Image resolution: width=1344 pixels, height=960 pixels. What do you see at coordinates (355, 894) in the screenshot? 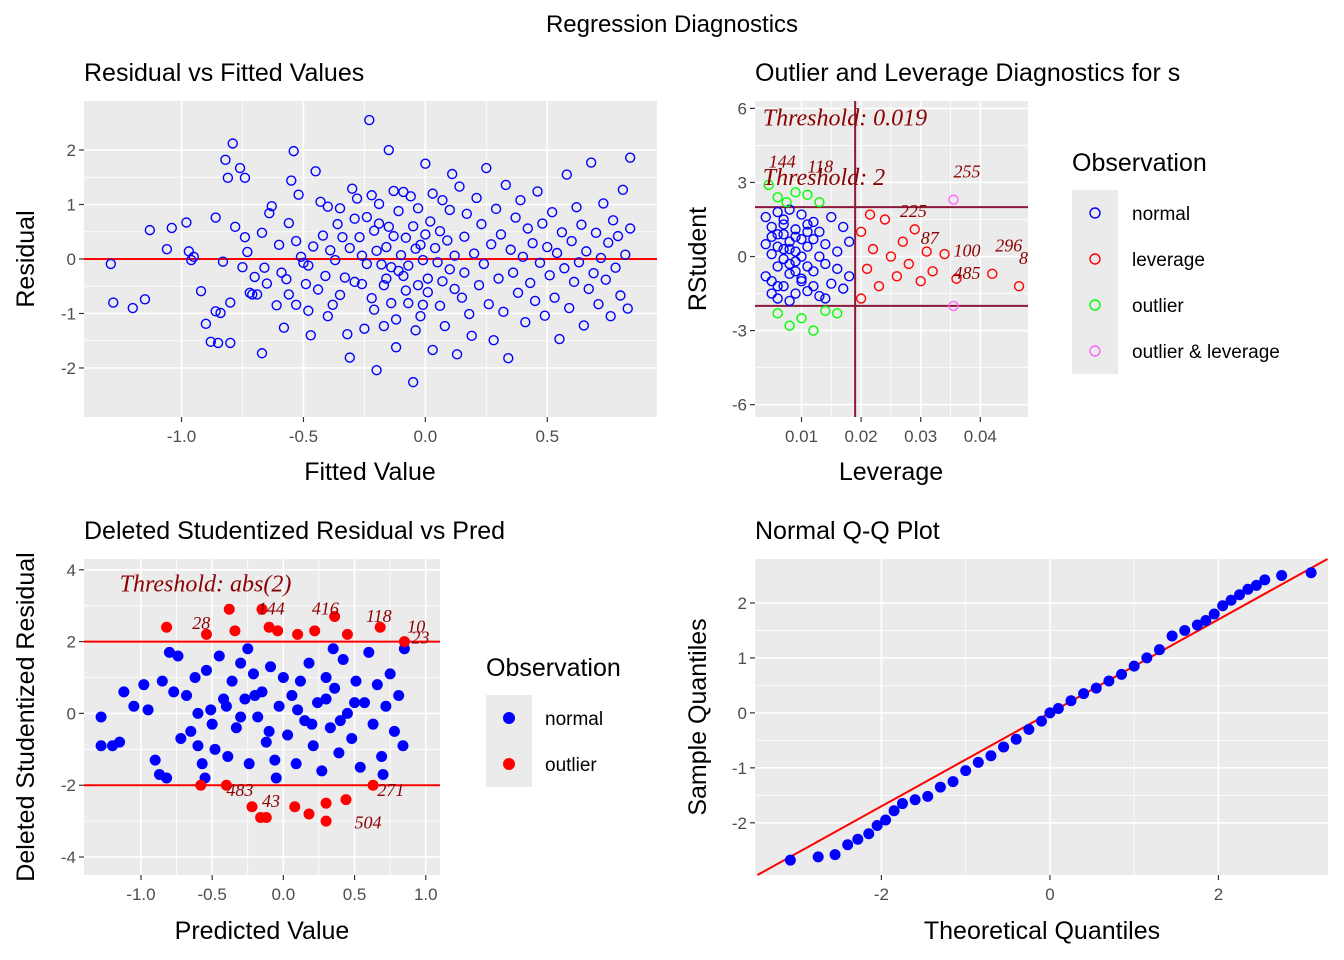
I see `p3-x-tick-label: 0.5` at bounding box center [355, 894].